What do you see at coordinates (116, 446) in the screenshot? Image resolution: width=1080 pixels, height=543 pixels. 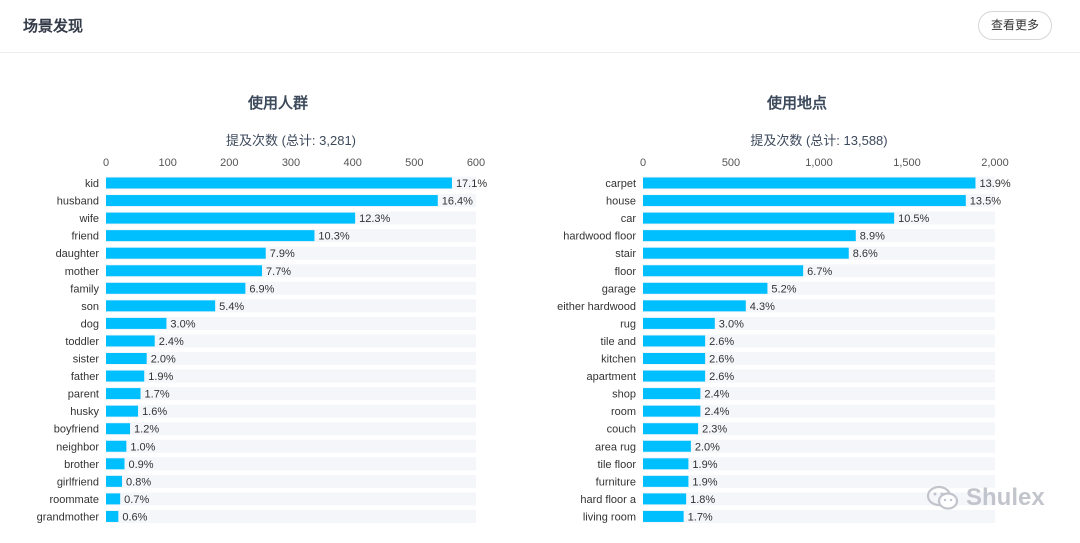 I see `bar-neighbor` at bounding box center [116, 446].